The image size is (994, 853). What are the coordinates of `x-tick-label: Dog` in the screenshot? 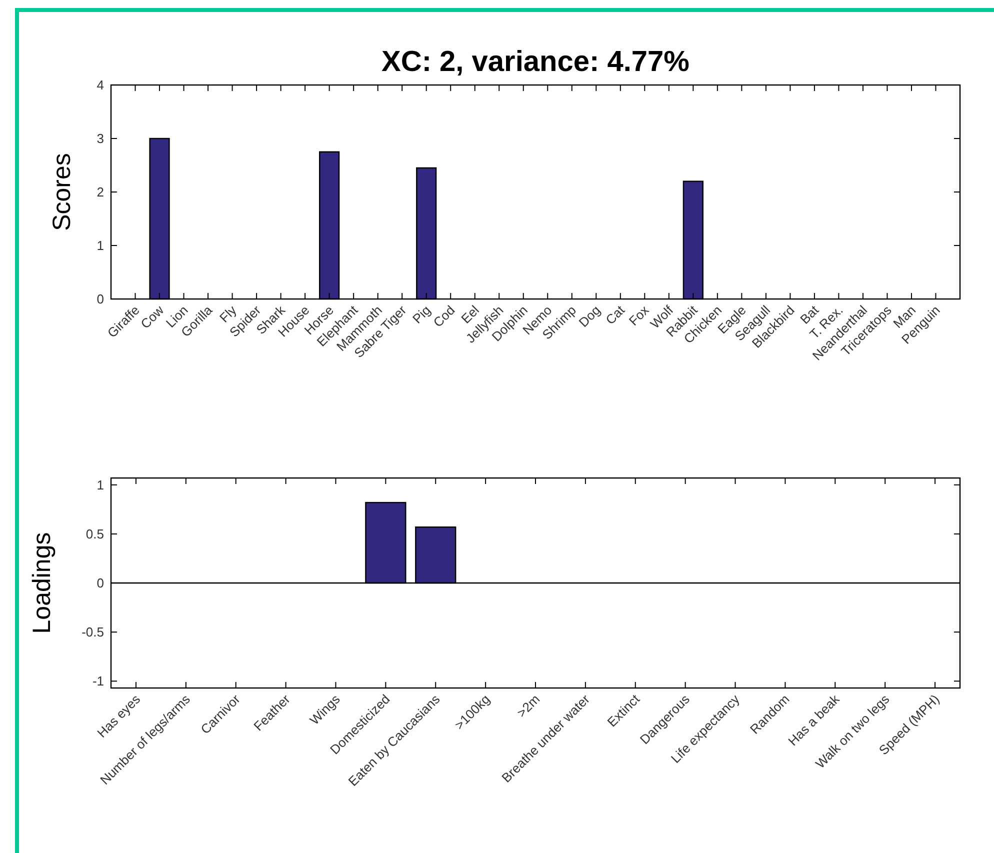 It's located at (590, 316).